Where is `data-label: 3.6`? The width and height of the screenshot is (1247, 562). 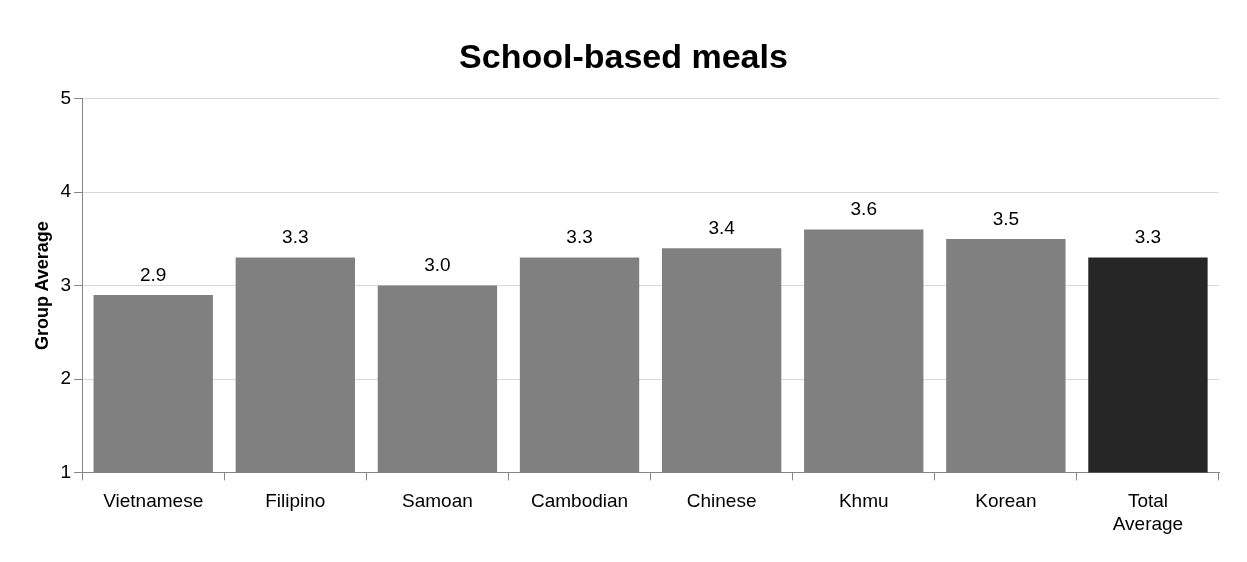 data-label: 3.6 is located at coordinates (863, 209).